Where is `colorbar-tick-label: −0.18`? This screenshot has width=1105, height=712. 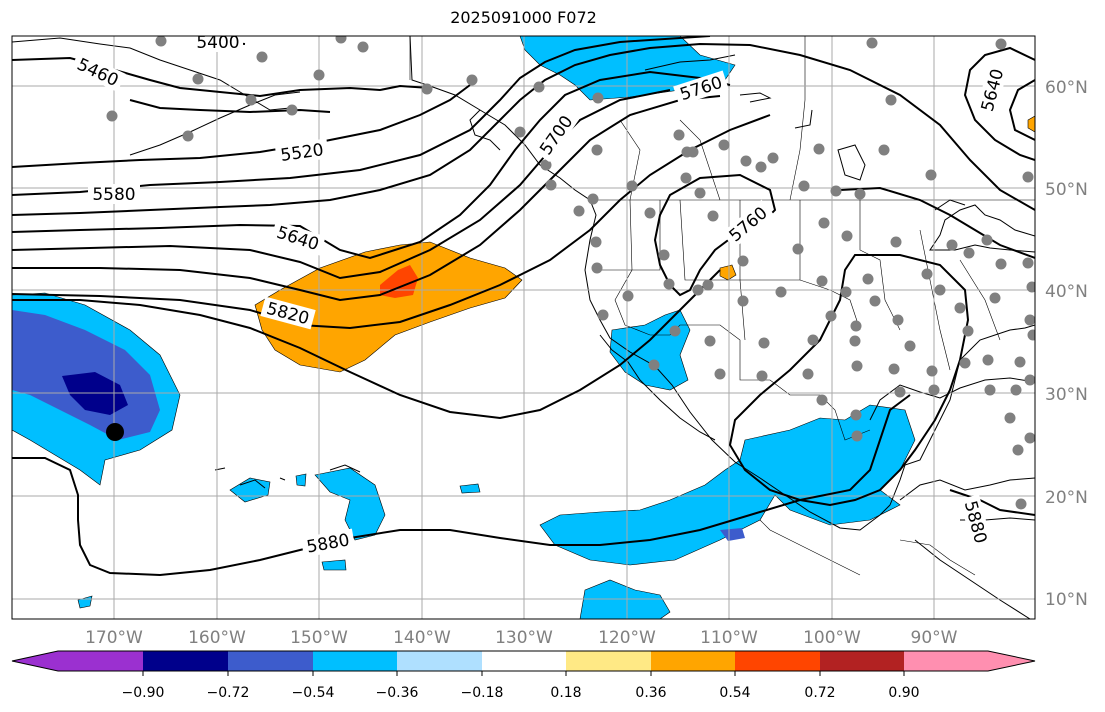
colorbar-tick-label: −0.18 is located at coordinates (482, 693).